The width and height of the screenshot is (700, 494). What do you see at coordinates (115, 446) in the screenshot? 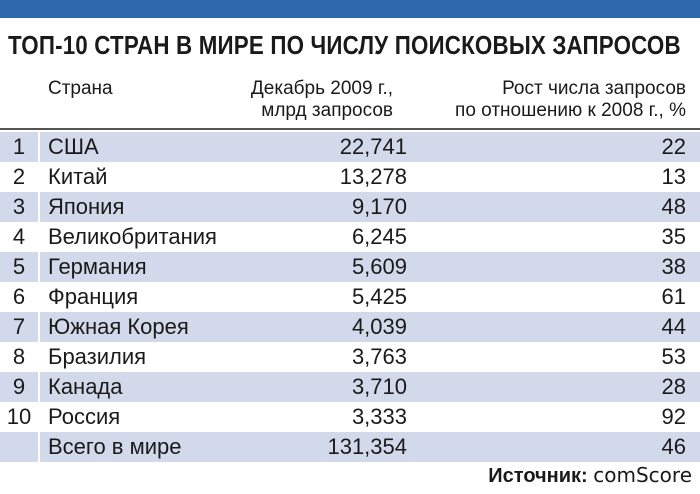
I see `row-country: Всего в мире` at bounding box center [115, 446].